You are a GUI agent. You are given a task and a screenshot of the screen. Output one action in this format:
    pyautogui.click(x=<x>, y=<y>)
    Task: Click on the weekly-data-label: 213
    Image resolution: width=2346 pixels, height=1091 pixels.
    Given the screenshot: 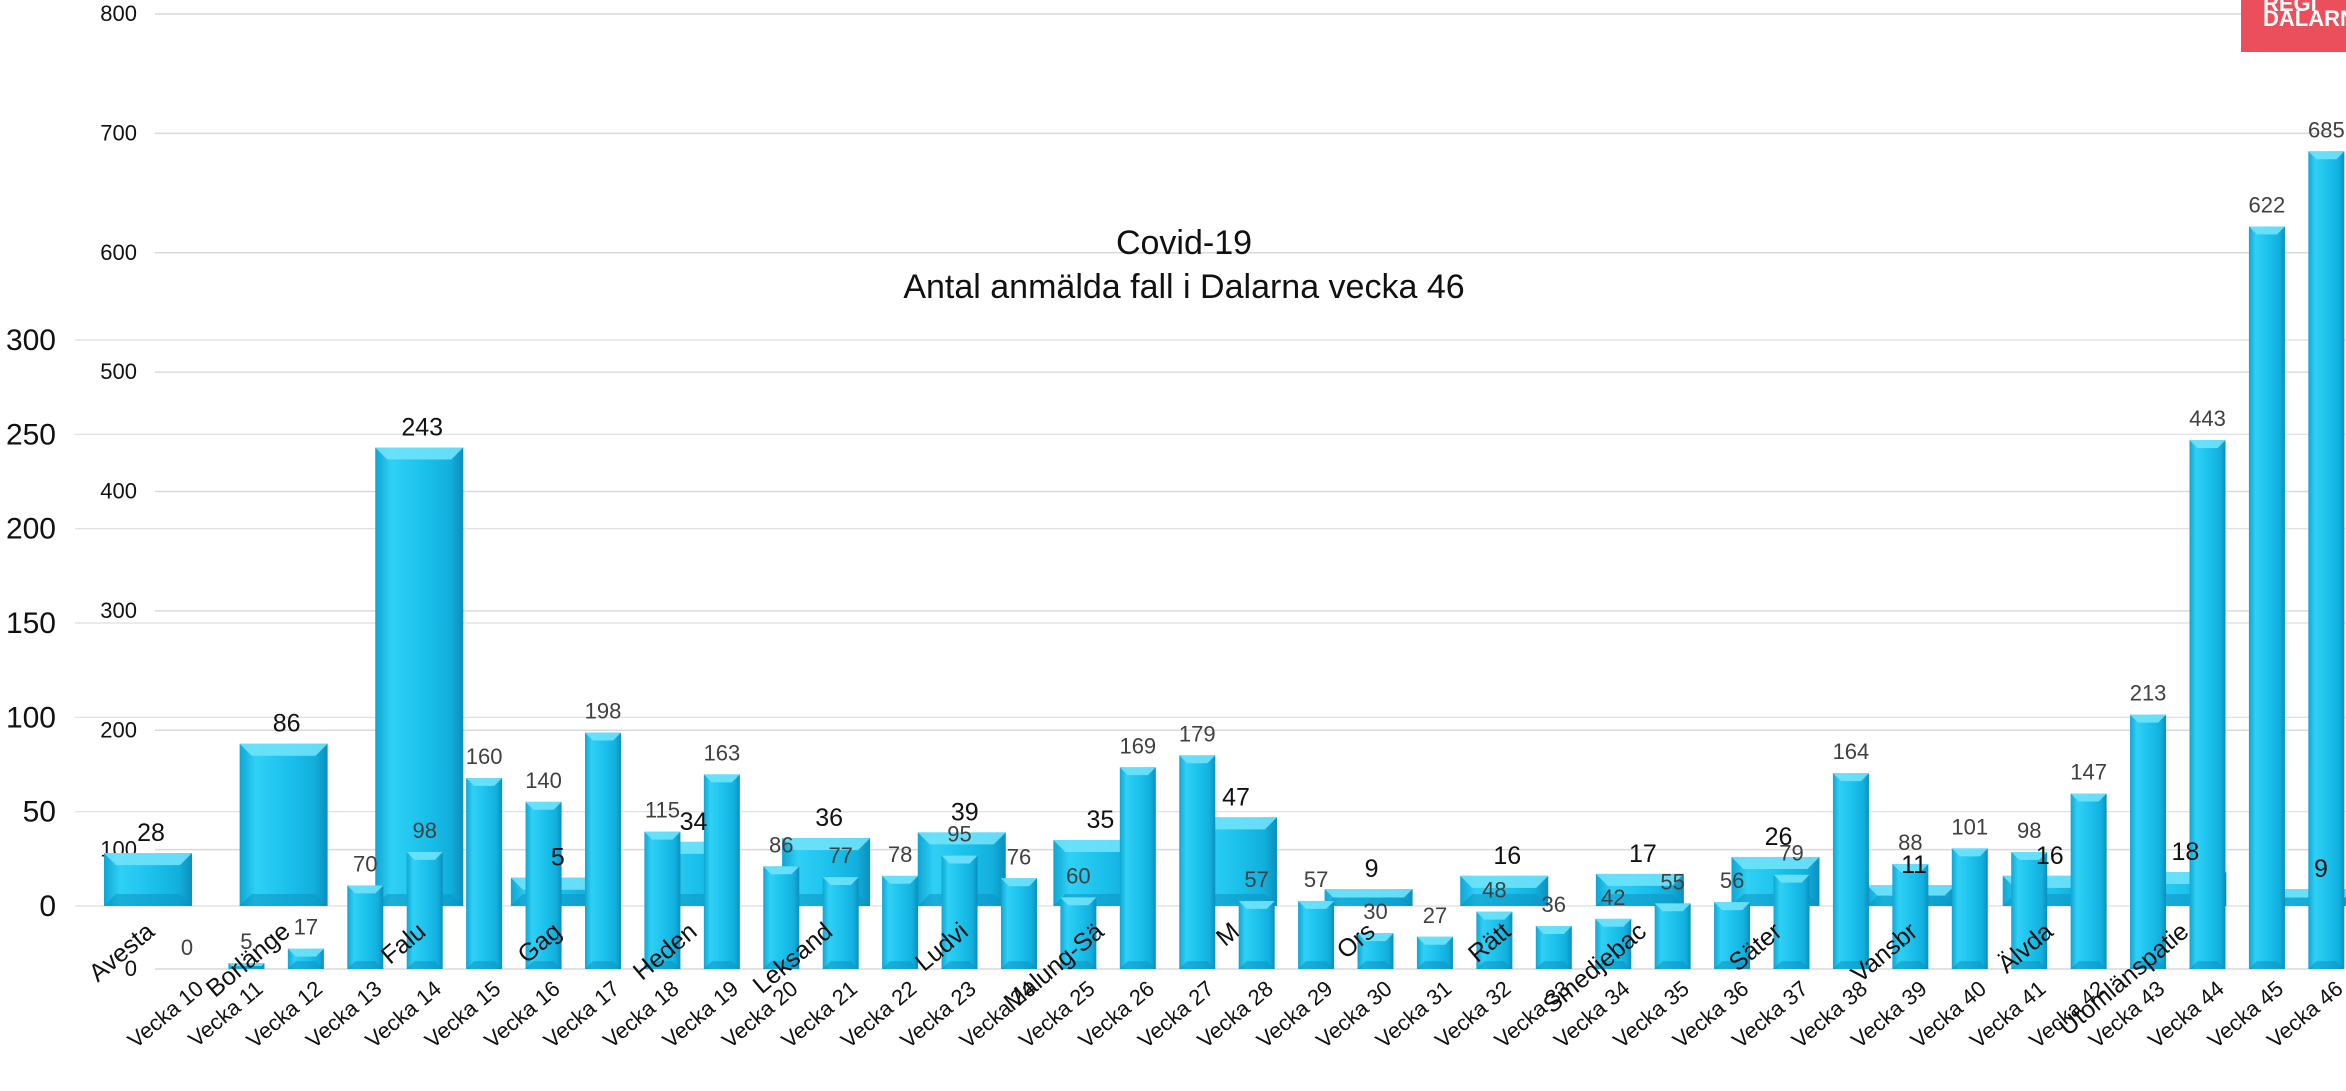 What is the action you would take?
    pyautogui.click(x=2148, y=693)
    